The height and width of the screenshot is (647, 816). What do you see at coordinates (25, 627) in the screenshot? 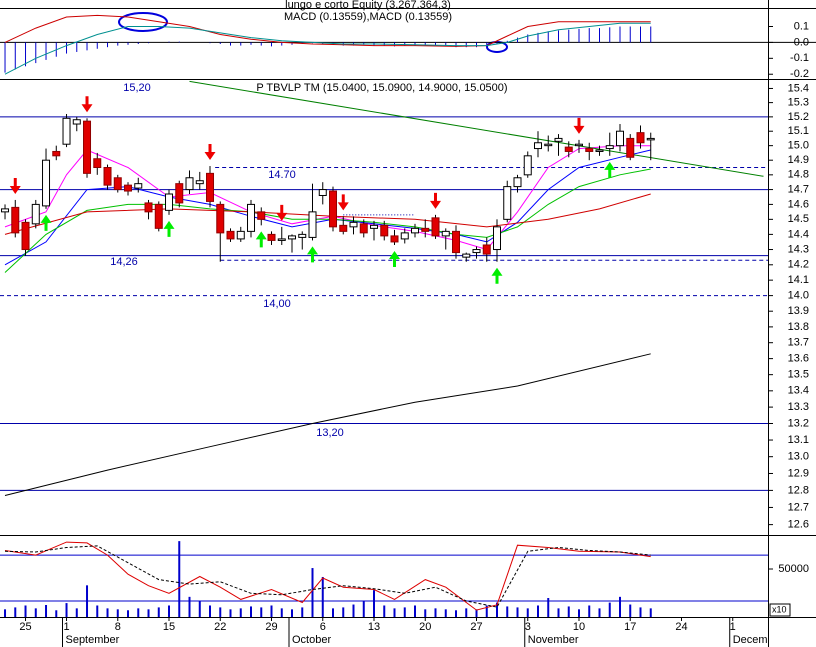
I see `x-tick-label: 25` at bounding box center [25, 627].